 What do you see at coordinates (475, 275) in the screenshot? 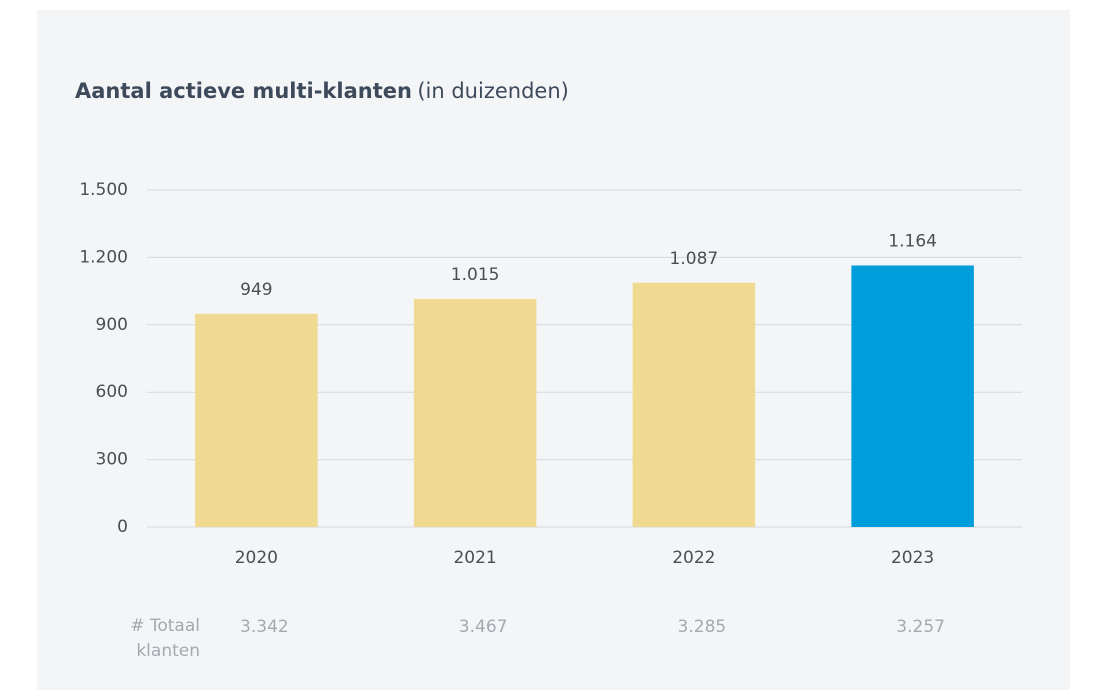
I see `value-label: 1.015` at bounding box center [475, 275].